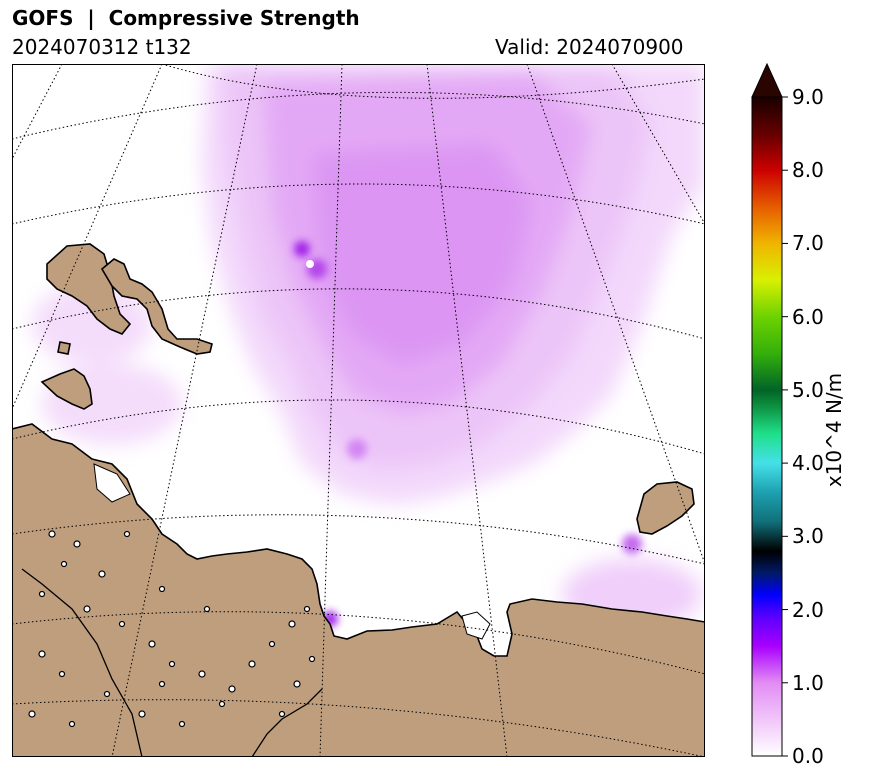  Describe the element at coordinates (808, 97) in the screenshot. I see `colorbar-tick-label: 9.0` at that location.